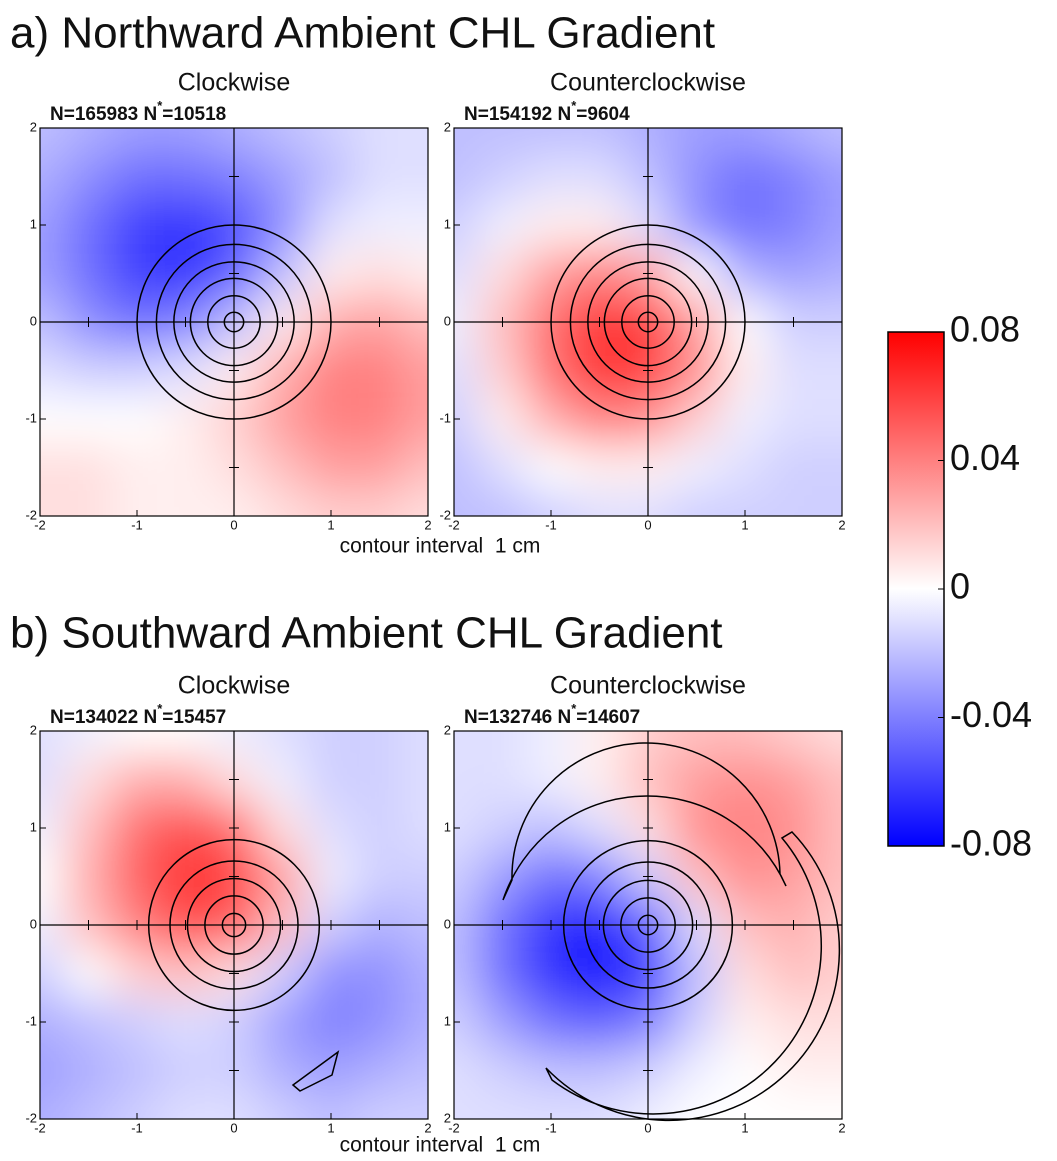  What do you see at coordinates (362, 33) in the screenshot?
I see `title-a: a) Northward Ambient CHL Gradient` at bounding box center [362, 33].